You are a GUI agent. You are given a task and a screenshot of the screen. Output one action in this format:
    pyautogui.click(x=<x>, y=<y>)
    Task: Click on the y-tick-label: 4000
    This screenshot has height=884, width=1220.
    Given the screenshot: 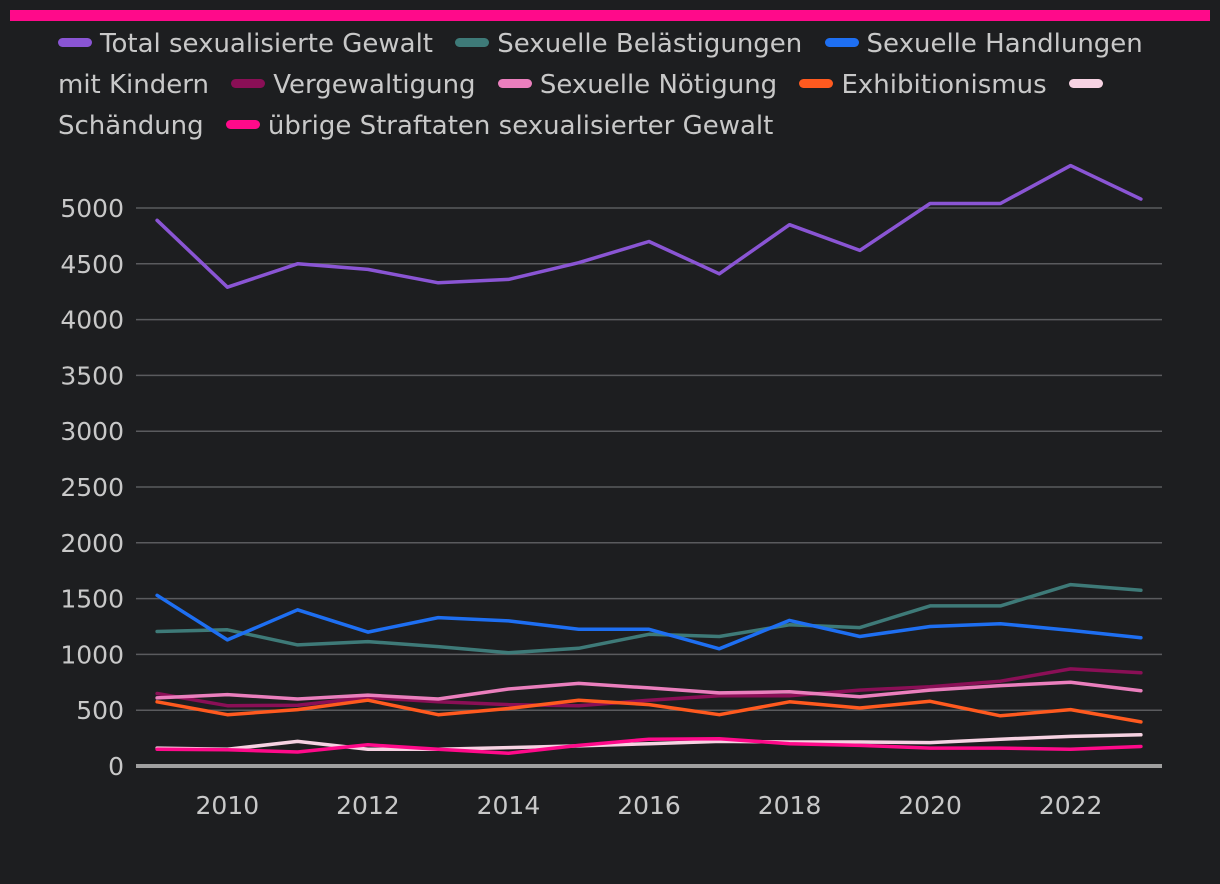 What is the action you would take?
    pyautogui.click(x=92, y=320)
    